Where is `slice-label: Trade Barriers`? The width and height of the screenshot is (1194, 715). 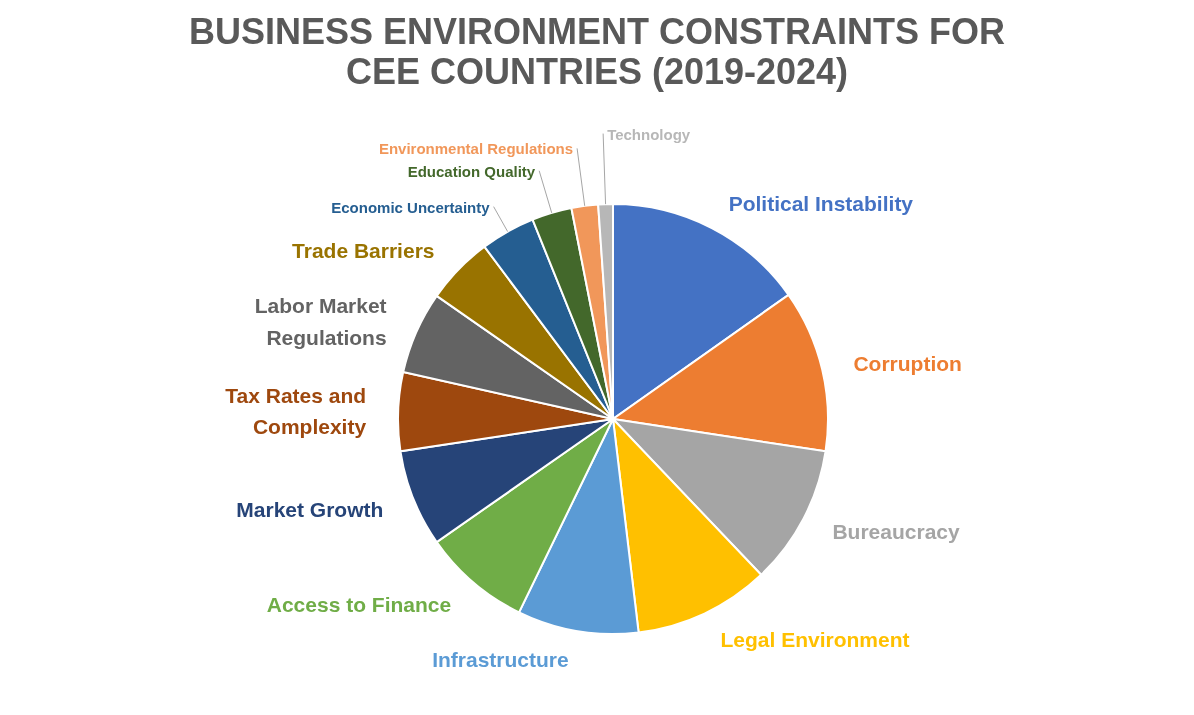
slice-label: Trade Barriers is located at coordinates (363, 250).